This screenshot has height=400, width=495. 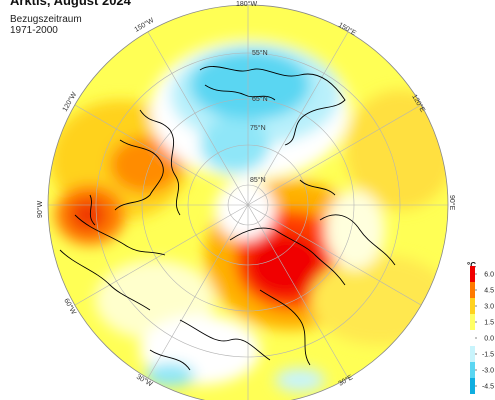 I want to click on legend-tick-label: 3.0, so click(x=489, y=307).